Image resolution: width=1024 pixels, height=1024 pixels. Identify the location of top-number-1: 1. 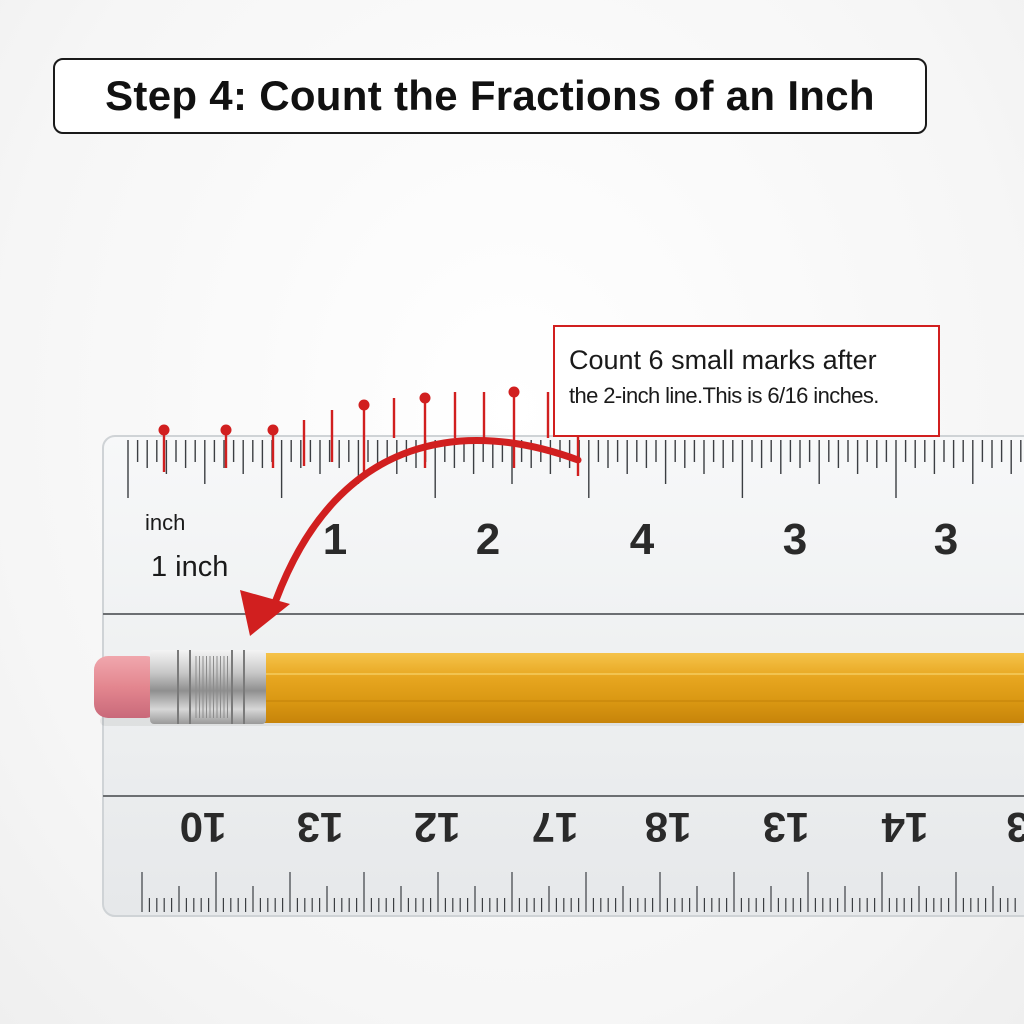
(335, 539).